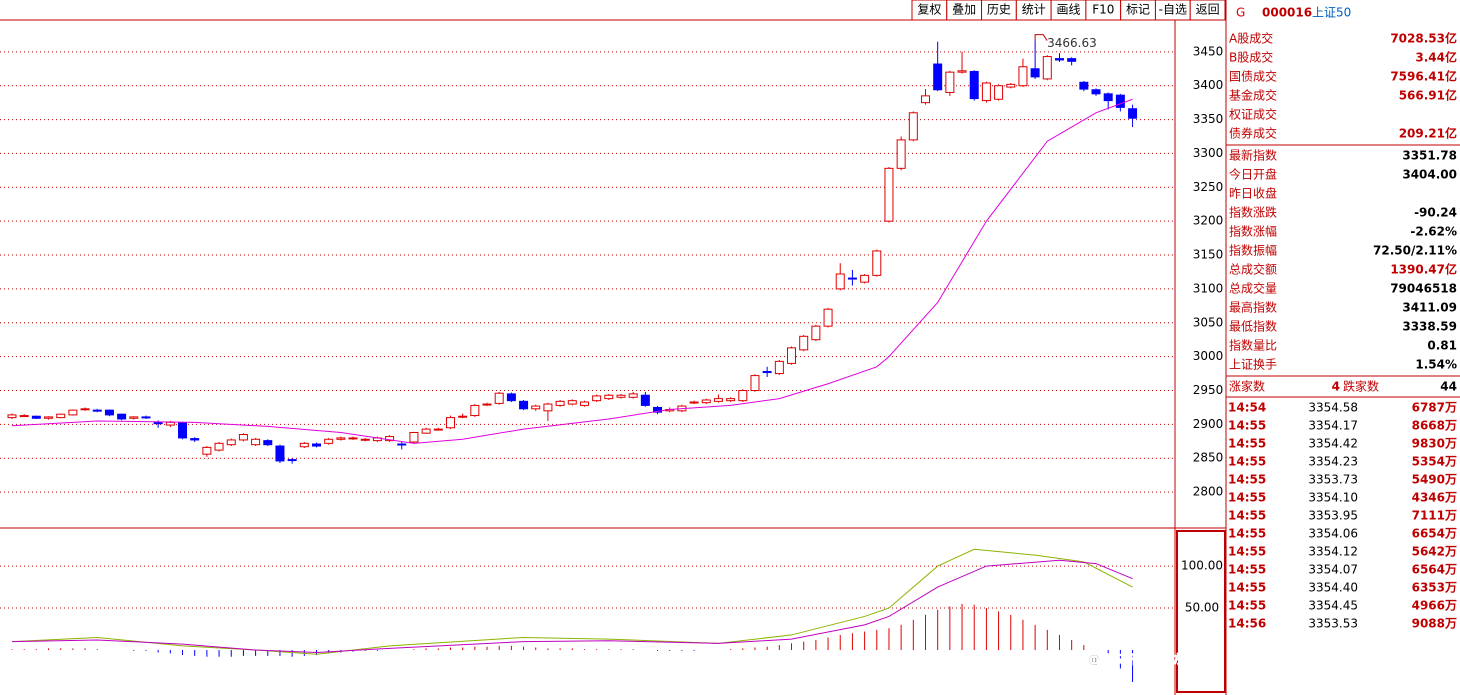 The image size is (1460, 695). Describe the element at coordinates (1253, 114) in the screenshot. I see `stat-label: 权证成交` at that location.